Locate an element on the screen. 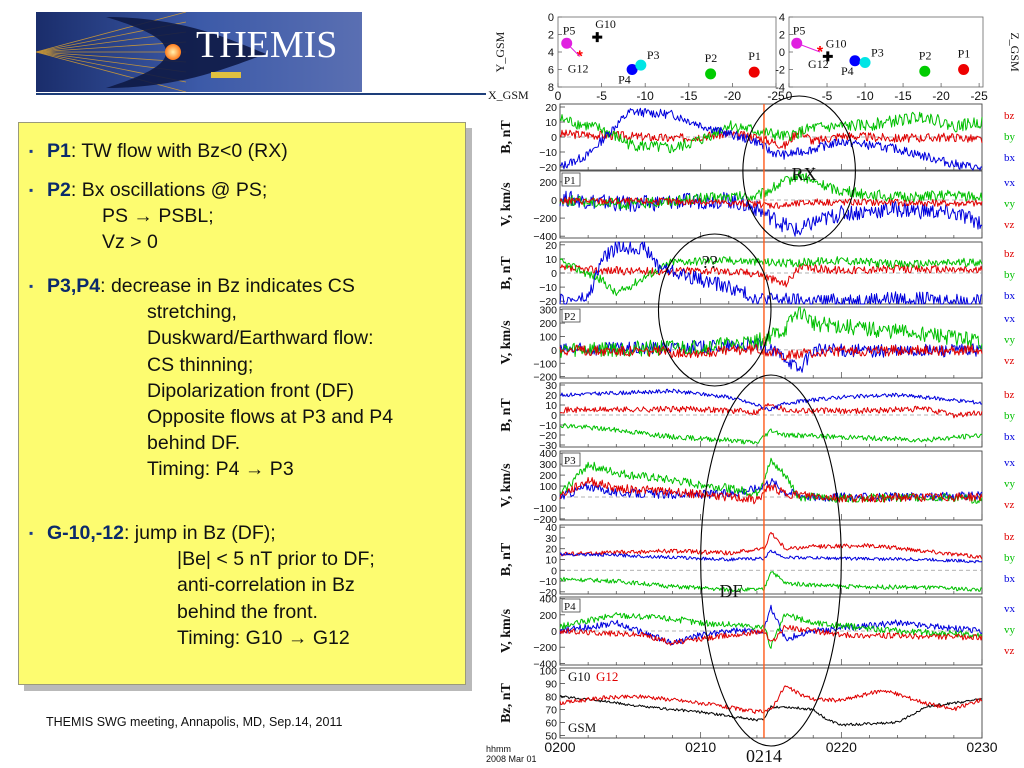  orbit-track is located at coordinates (573, 49).